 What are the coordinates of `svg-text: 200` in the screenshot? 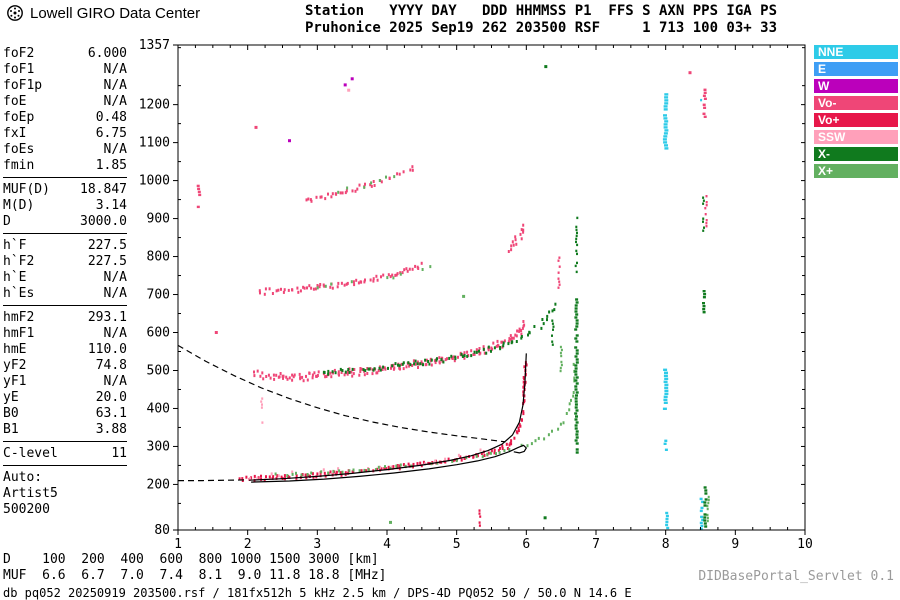 It's located at (158, 484).